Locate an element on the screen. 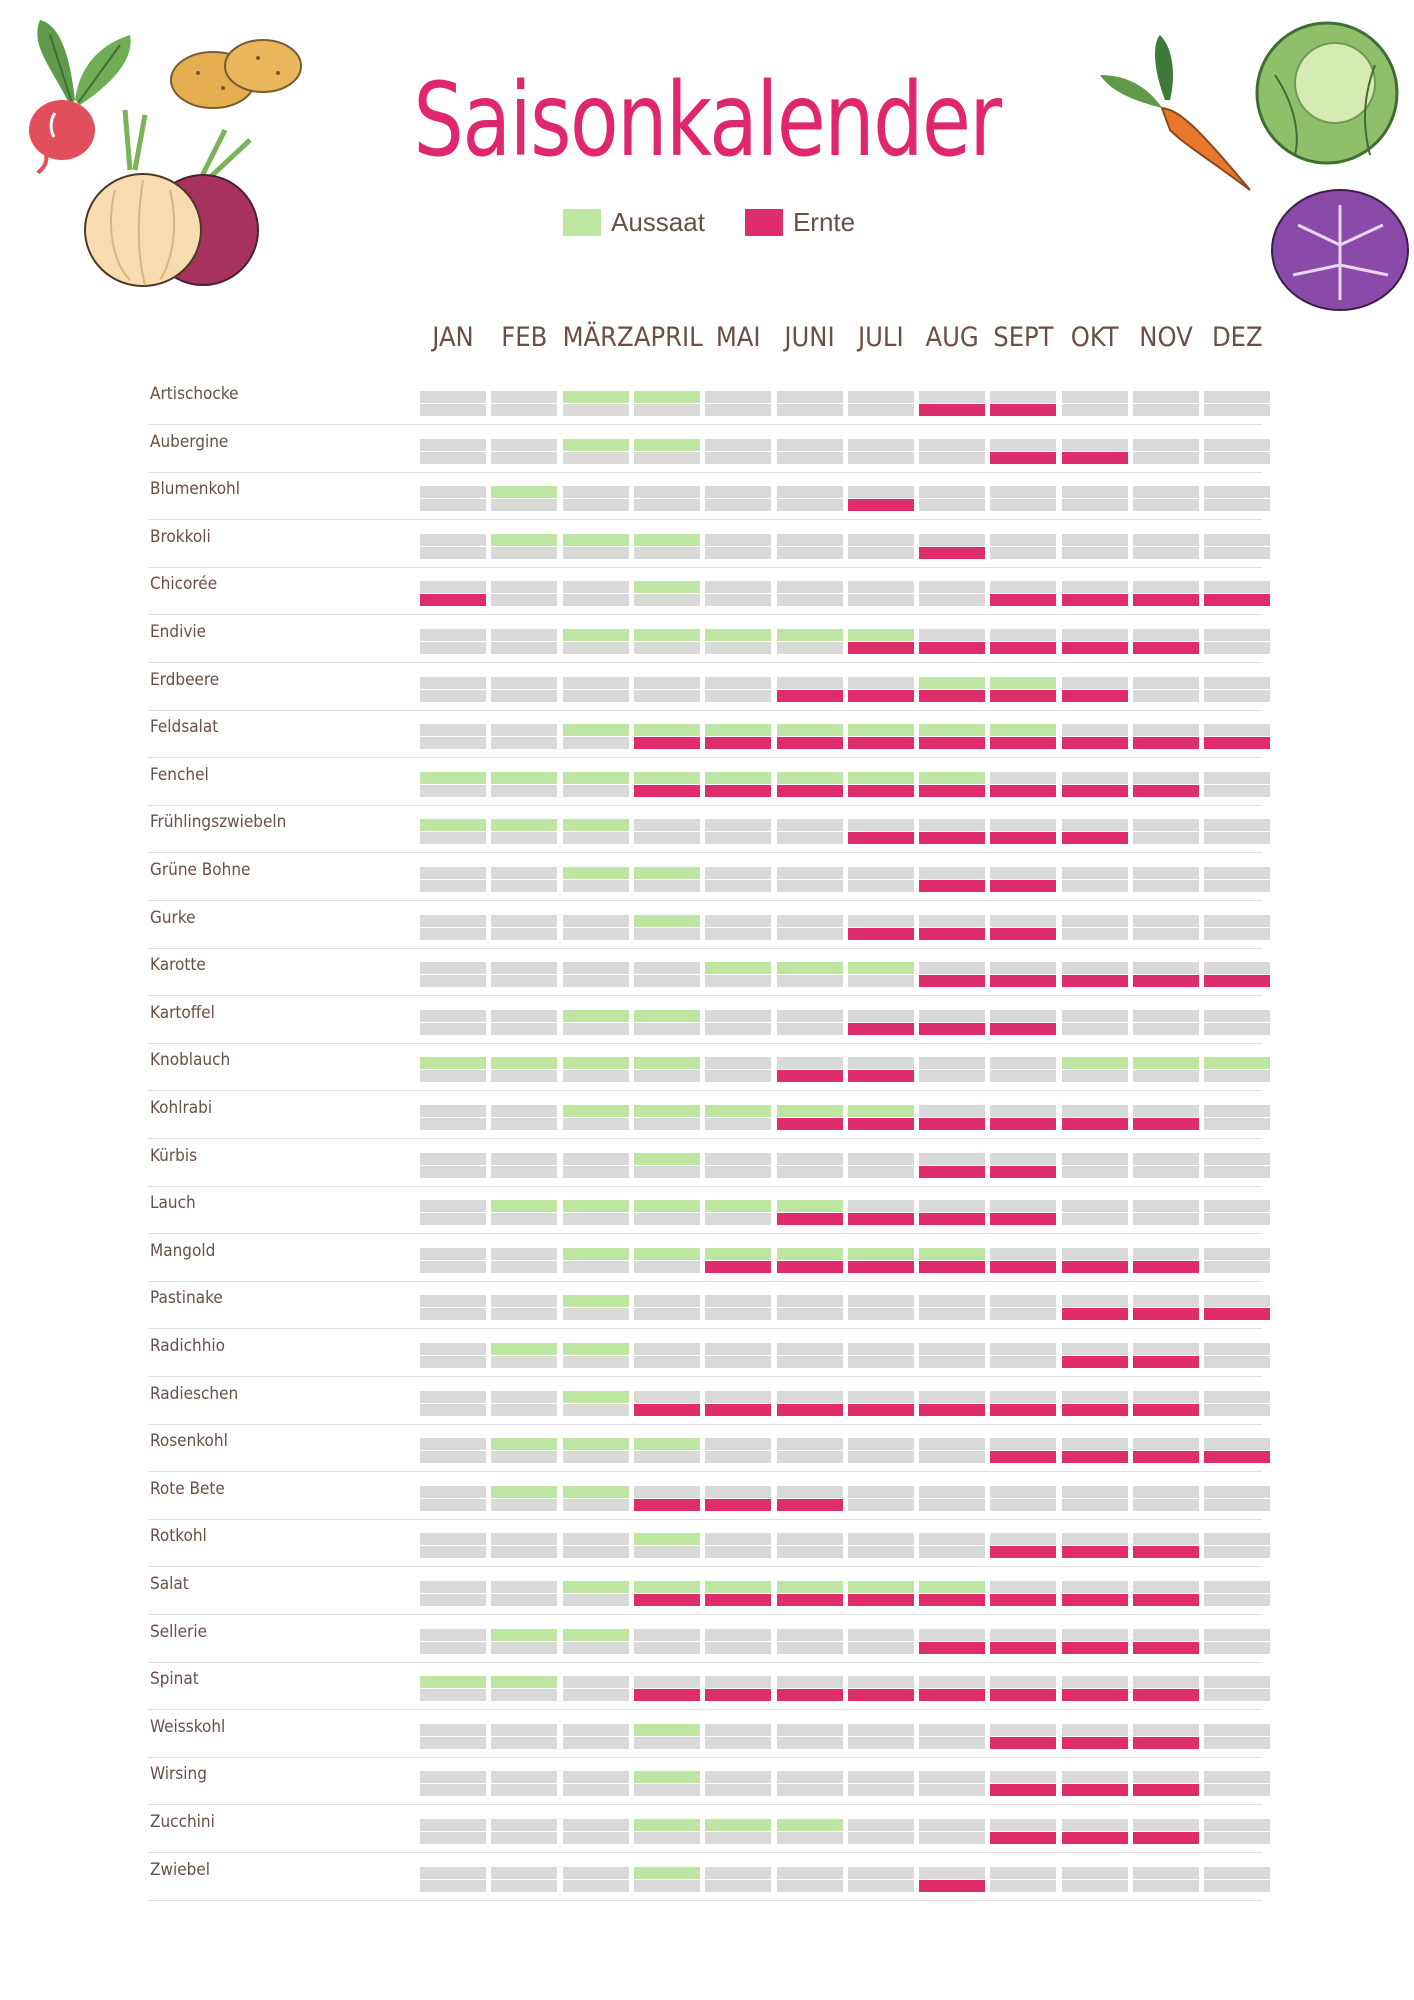 Image resolution: width=1414 pixels, height=2000 pixels. vegetable-label: Rote Bete is located at coordinates (187, 1488).